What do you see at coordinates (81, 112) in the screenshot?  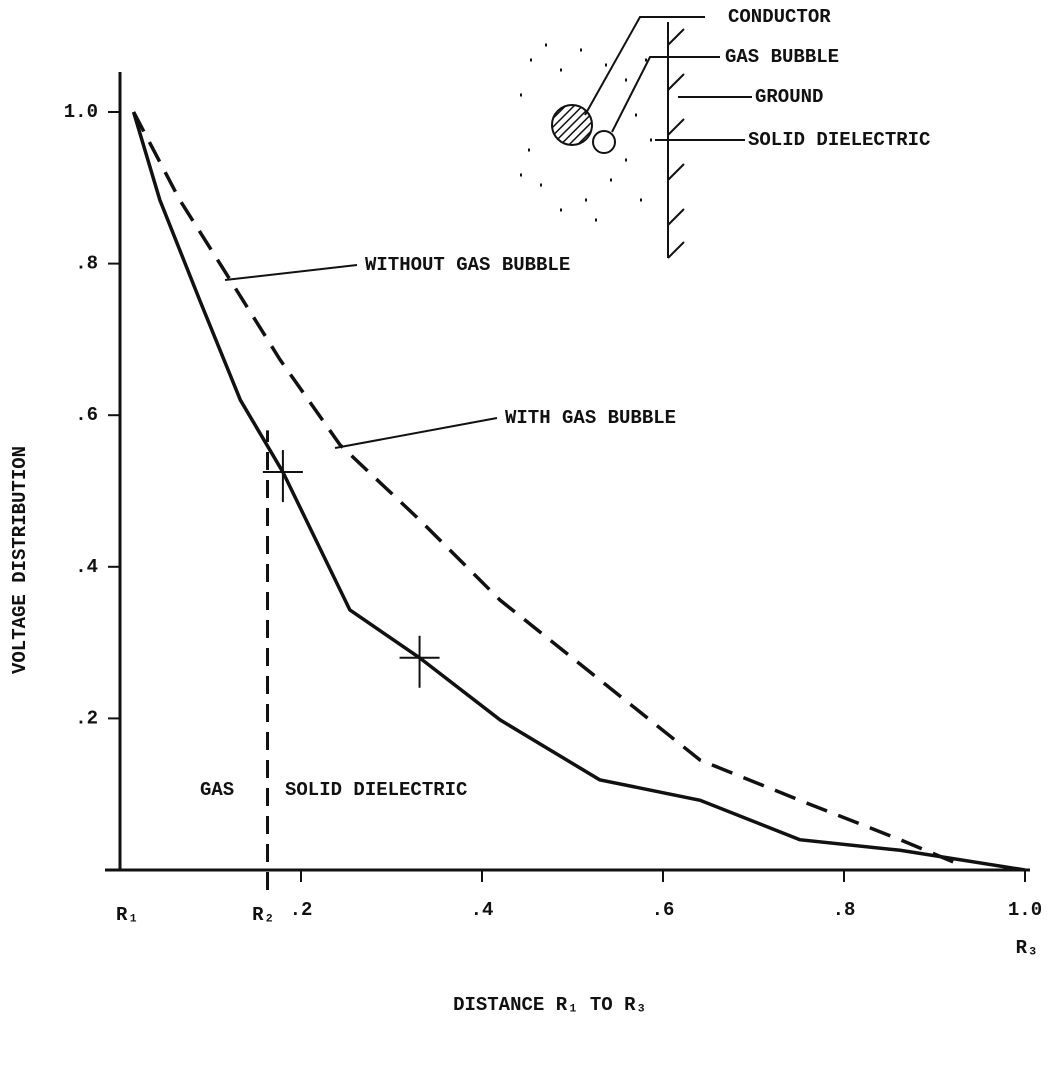 I see `y-tick-label: 1.0` at bounding box center [81, 112].